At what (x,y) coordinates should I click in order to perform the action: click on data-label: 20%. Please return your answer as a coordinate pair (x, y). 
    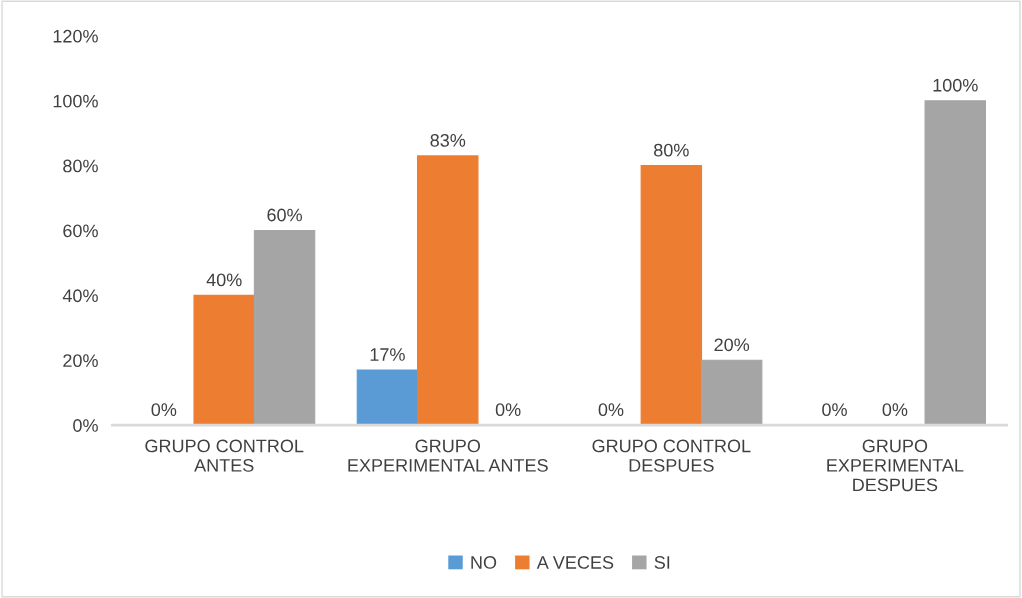
    Looking at the image, I should click on (732, 345).